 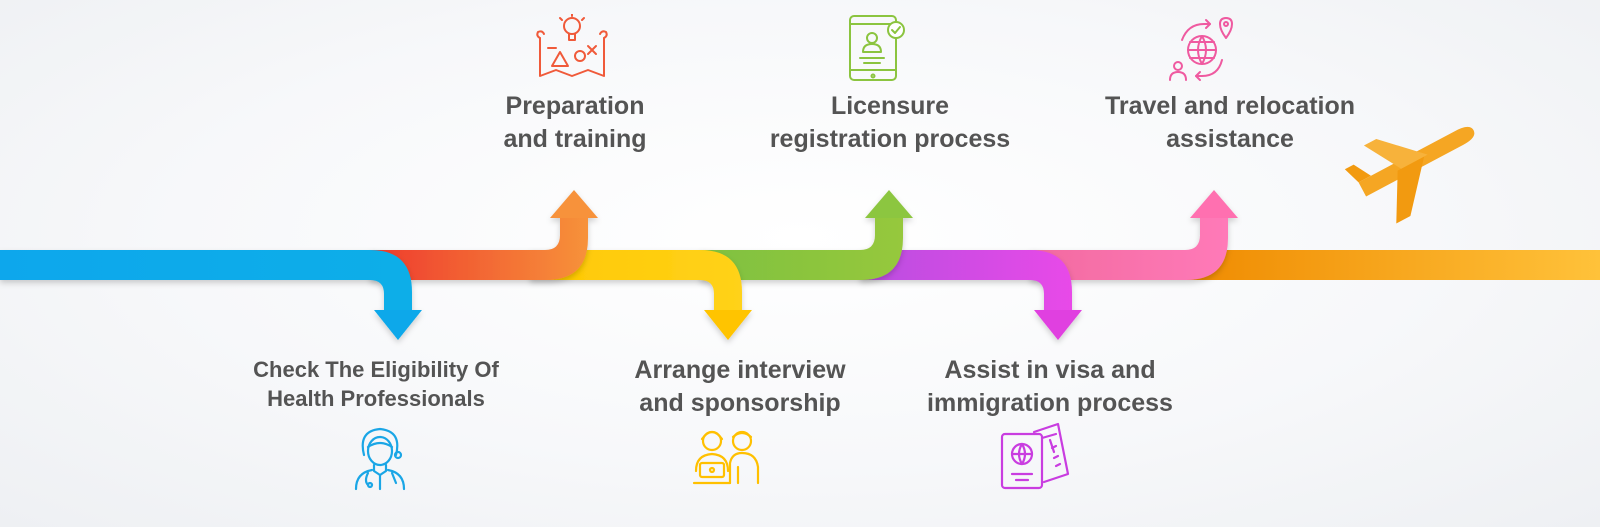 I want to click on step-label-line: Arrange interview, so click(x=740, y=370).